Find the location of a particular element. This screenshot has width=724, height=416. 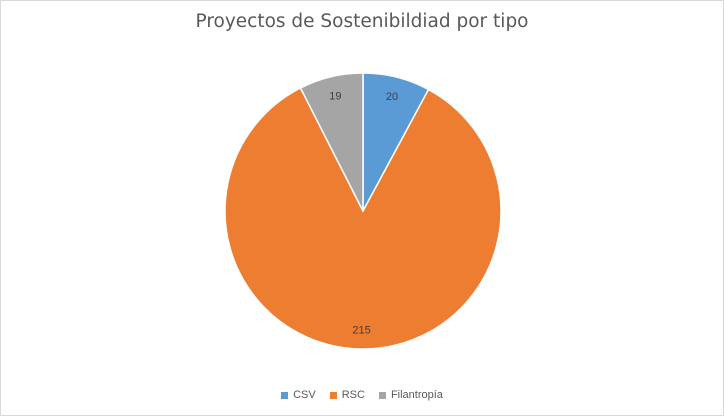

legend-item-filantropia: Filantropía is located at coordinates (410, 395).